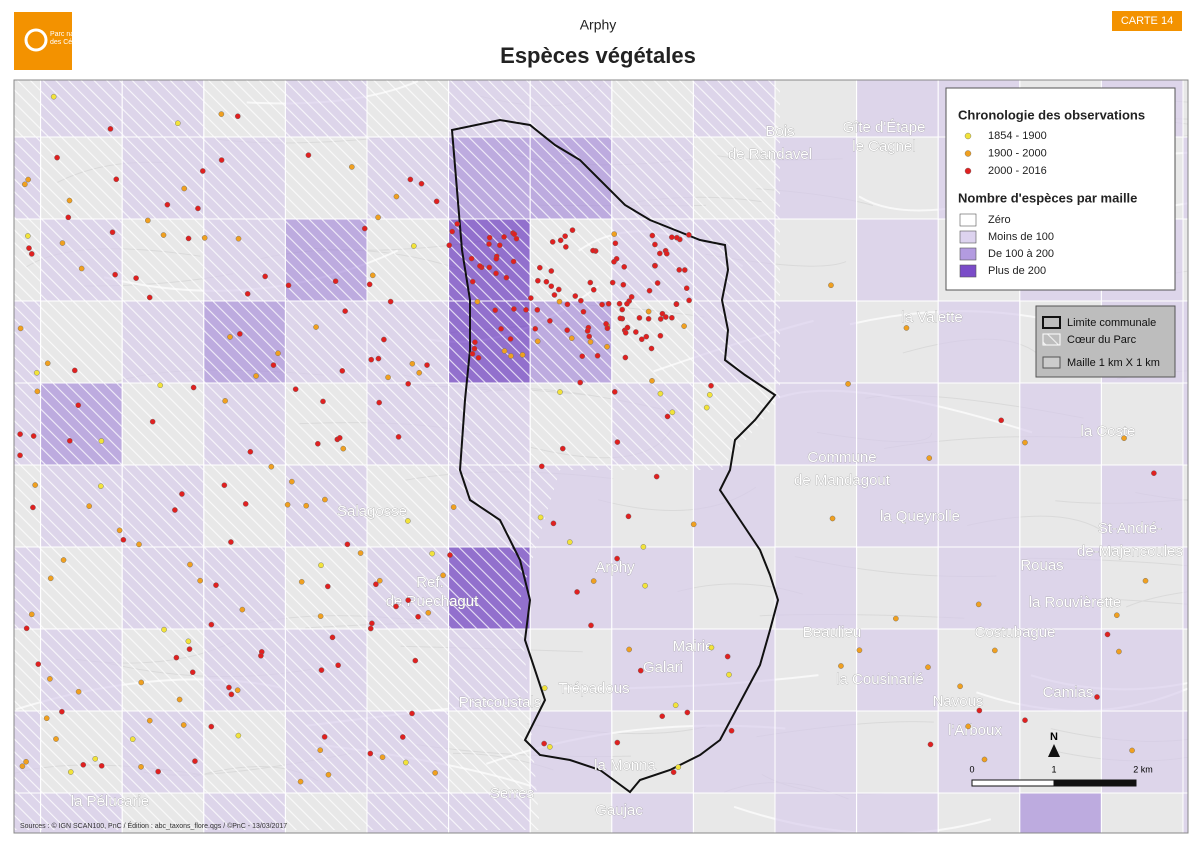 Image resolution: width=1200 pixels, height=853 pixels. What do you see at coordinates (971, 769) in the screenshot?
I see `scale-label: 0` at bounding box center [971, 769].